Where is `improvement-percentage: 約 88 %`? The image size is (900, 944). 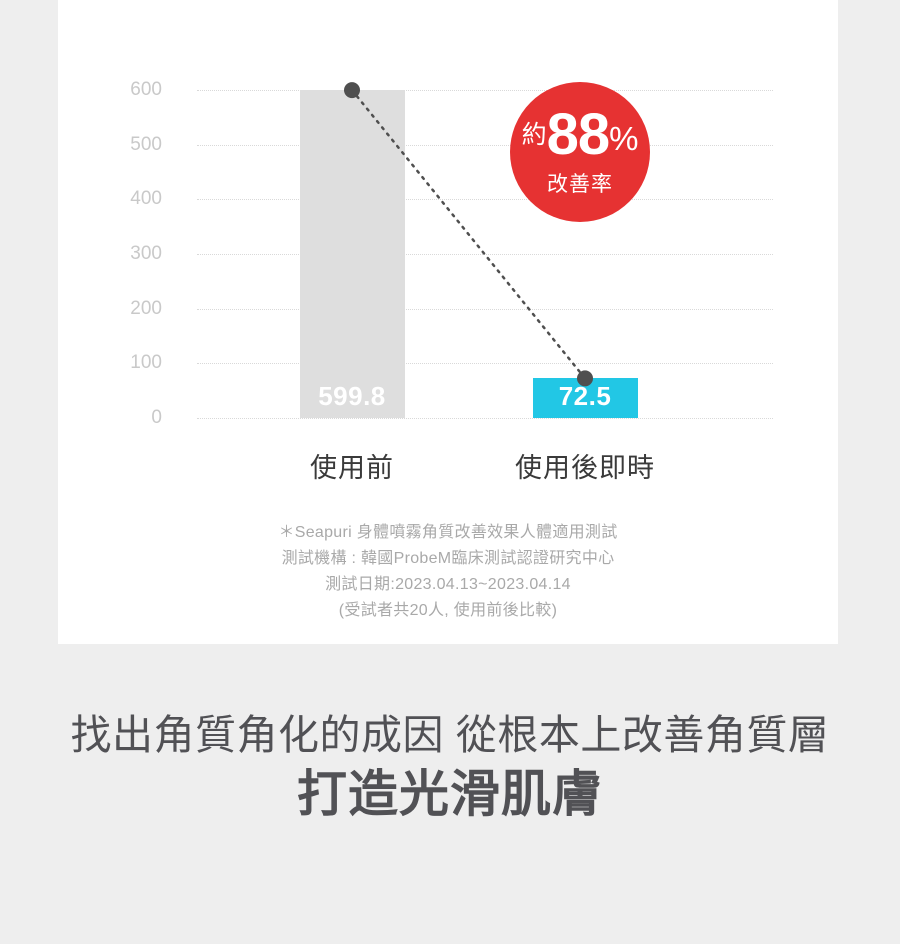
improvement-percentage: 約 88 % is located at coordinates (580, 135).